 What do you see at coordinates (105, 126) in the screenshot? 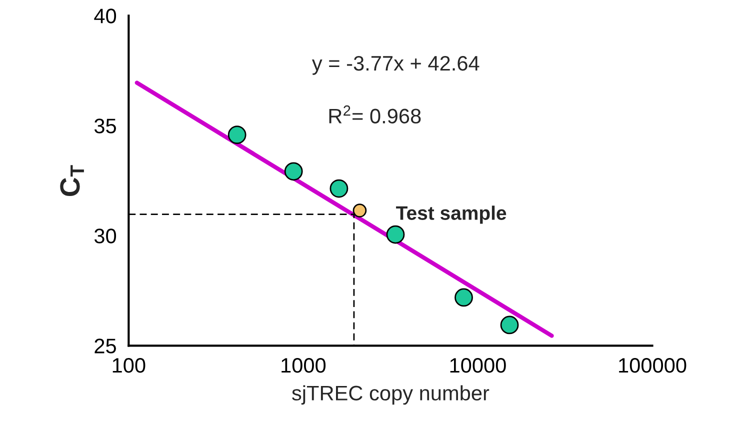
I see `y-tick-label: 35` at bounding box center [105, 126].